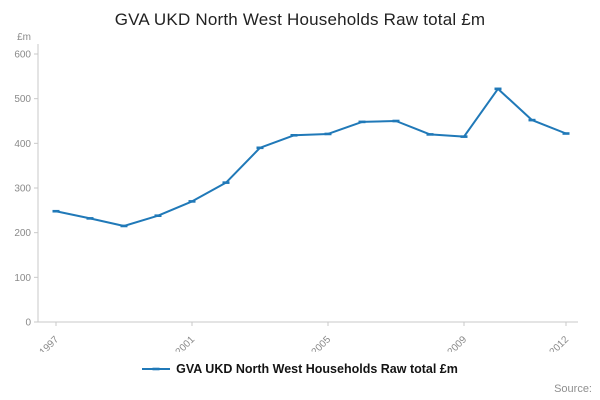 The image size is (600, 400). What do you see at coordinates (560, 343) in the screenshot?
I see `x-tick-label: 2012` at bounding box center [560, 343].